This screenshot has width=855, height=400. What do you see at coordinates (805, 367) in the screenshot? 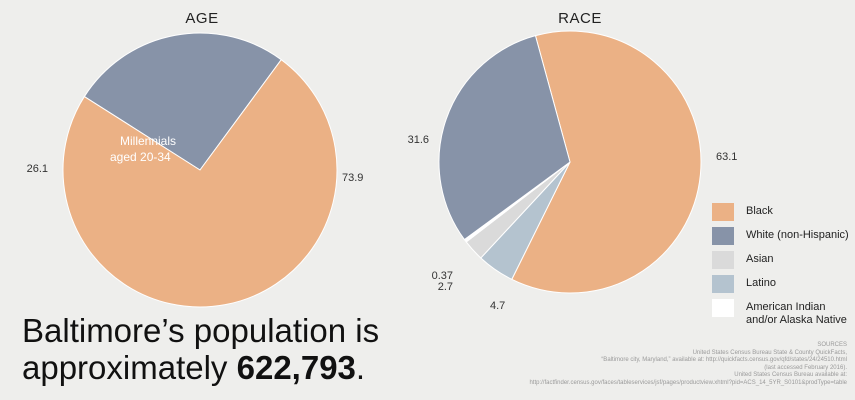
I see `sources-line: (last accessed February 2016).` at bounding box center [805, 367].